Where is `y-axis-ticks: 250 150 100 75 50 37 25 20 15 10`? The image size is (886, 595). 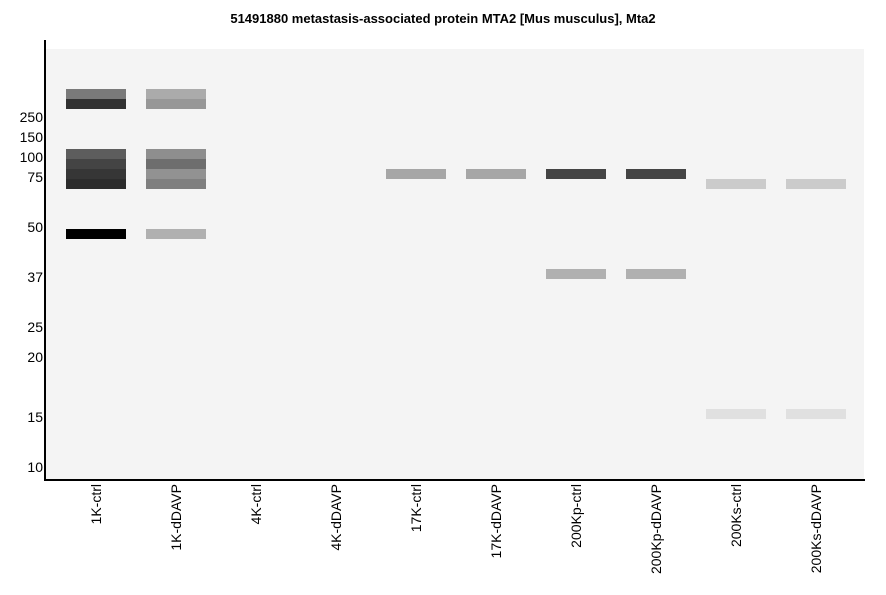 y-axis-ticks: 250 150 100 75 50 37 25 20 15 10 is located at coordinates (32, 292).